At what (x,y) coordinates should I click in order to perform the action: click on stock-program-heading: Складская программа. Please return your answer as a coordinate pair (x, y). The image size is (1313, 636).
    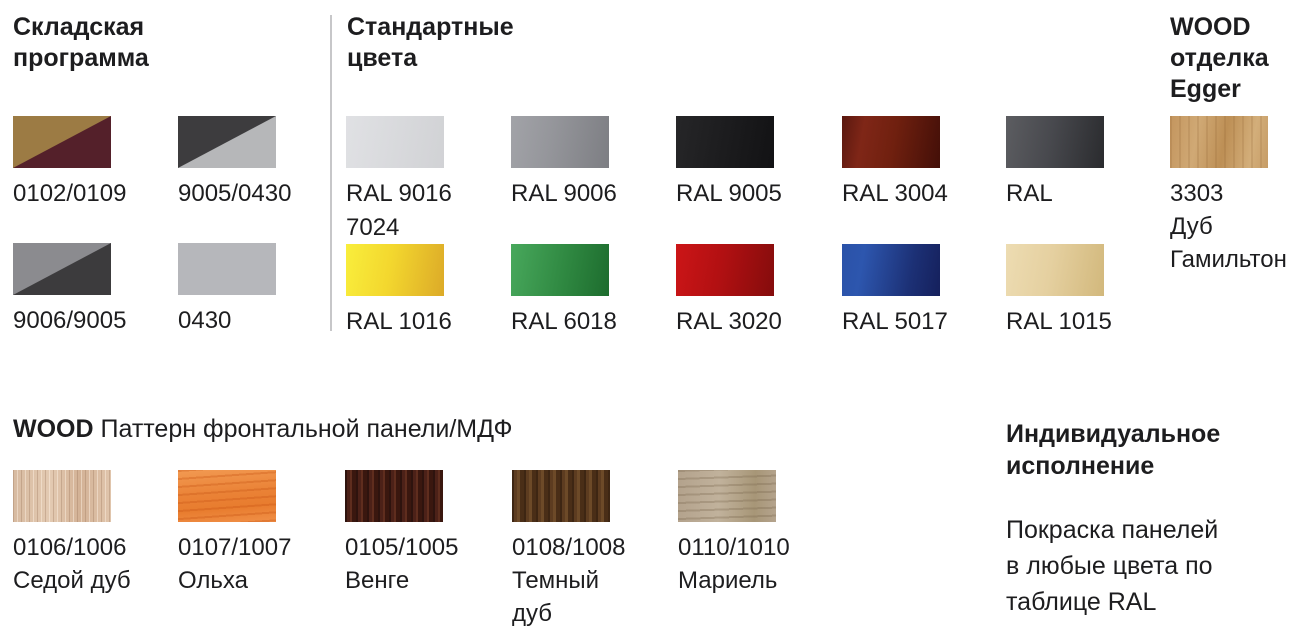
    Looking at the image, I should click on (81, 42).